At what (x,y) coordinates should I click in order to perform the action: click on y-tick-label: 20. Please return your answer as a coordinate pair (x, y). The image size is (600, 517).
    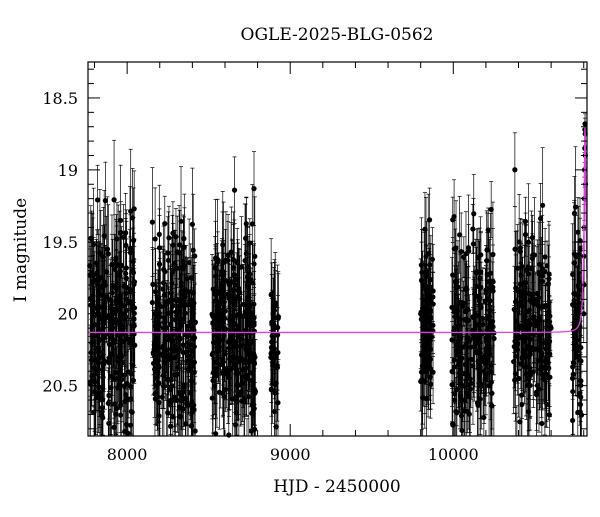
    Looking at the image, I should click on (68, 314).